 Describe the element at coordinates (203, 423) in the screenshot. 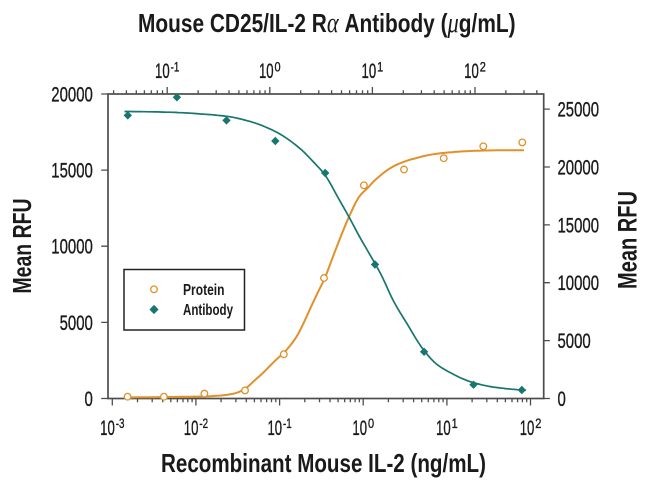

I see `svg-text: -2` at that location.